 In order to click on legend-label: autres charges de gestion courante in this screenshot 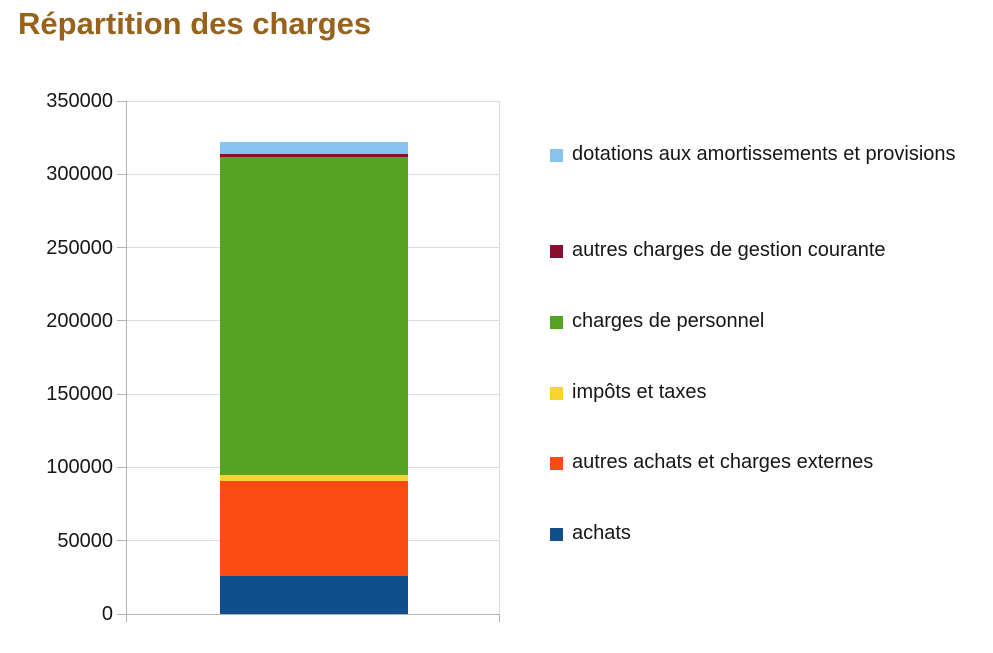, I will do `click(729, 250)`.